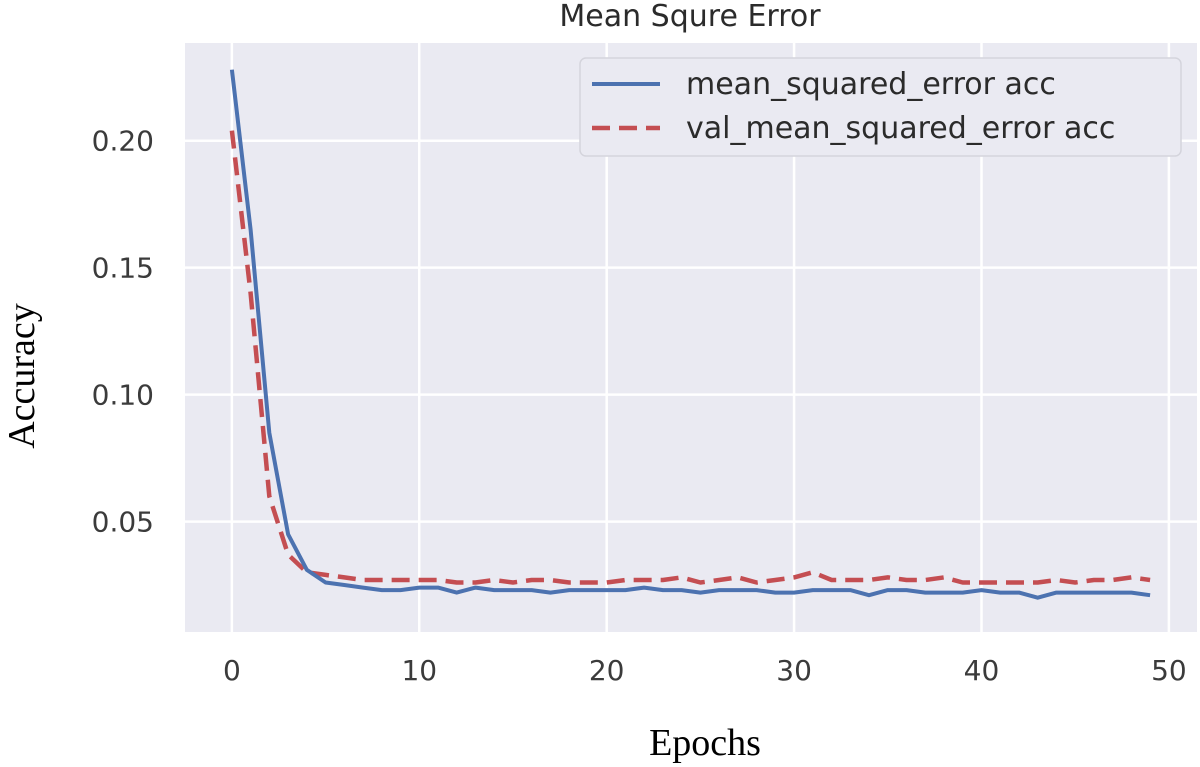 The image size is (1200, 767). Describe the element at coordinates (705, 670) in the screenshot. I see `x-axis-ticks: 0 10 20 30 40 50` at that location.